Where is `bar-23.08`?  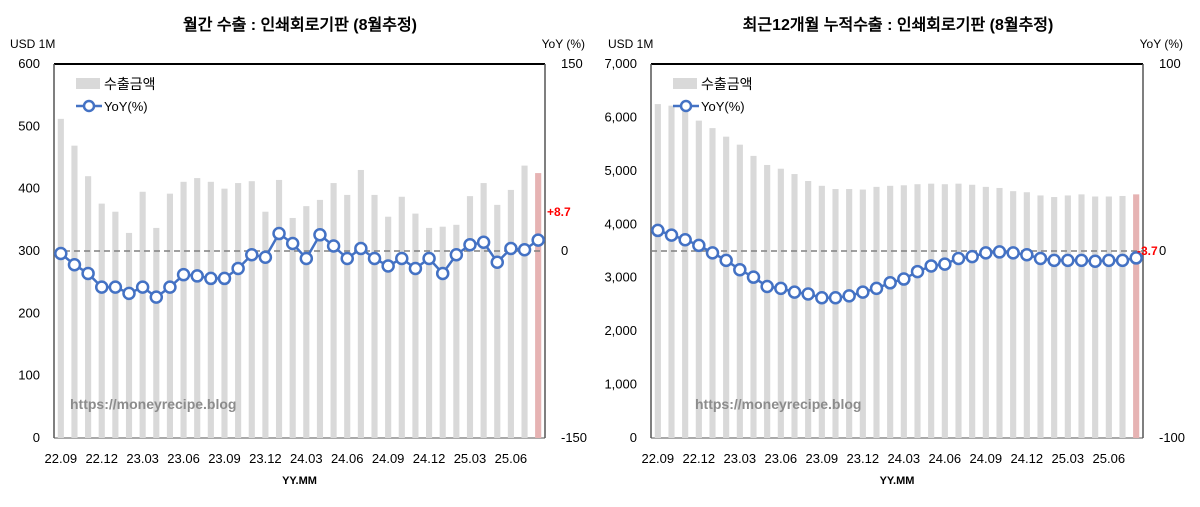 bar-23.08 is located at coordinates (210, 309).